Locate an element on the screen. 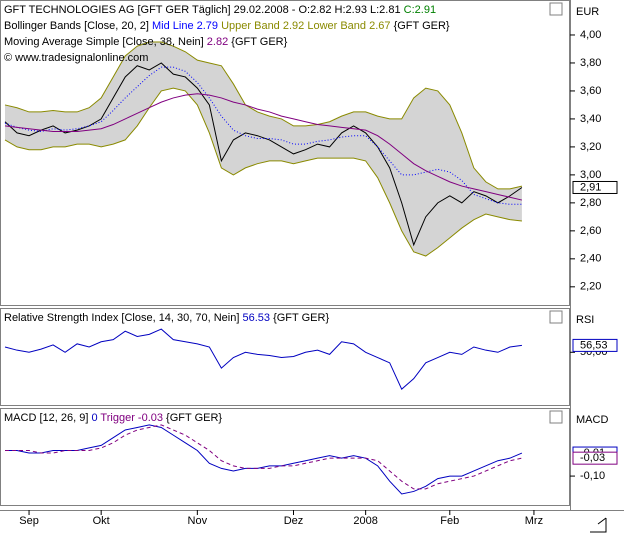 Image resolution: width=624 pixels, height=539 pixels. value-box-label: 56,53 is located at coordinates (594, 345).